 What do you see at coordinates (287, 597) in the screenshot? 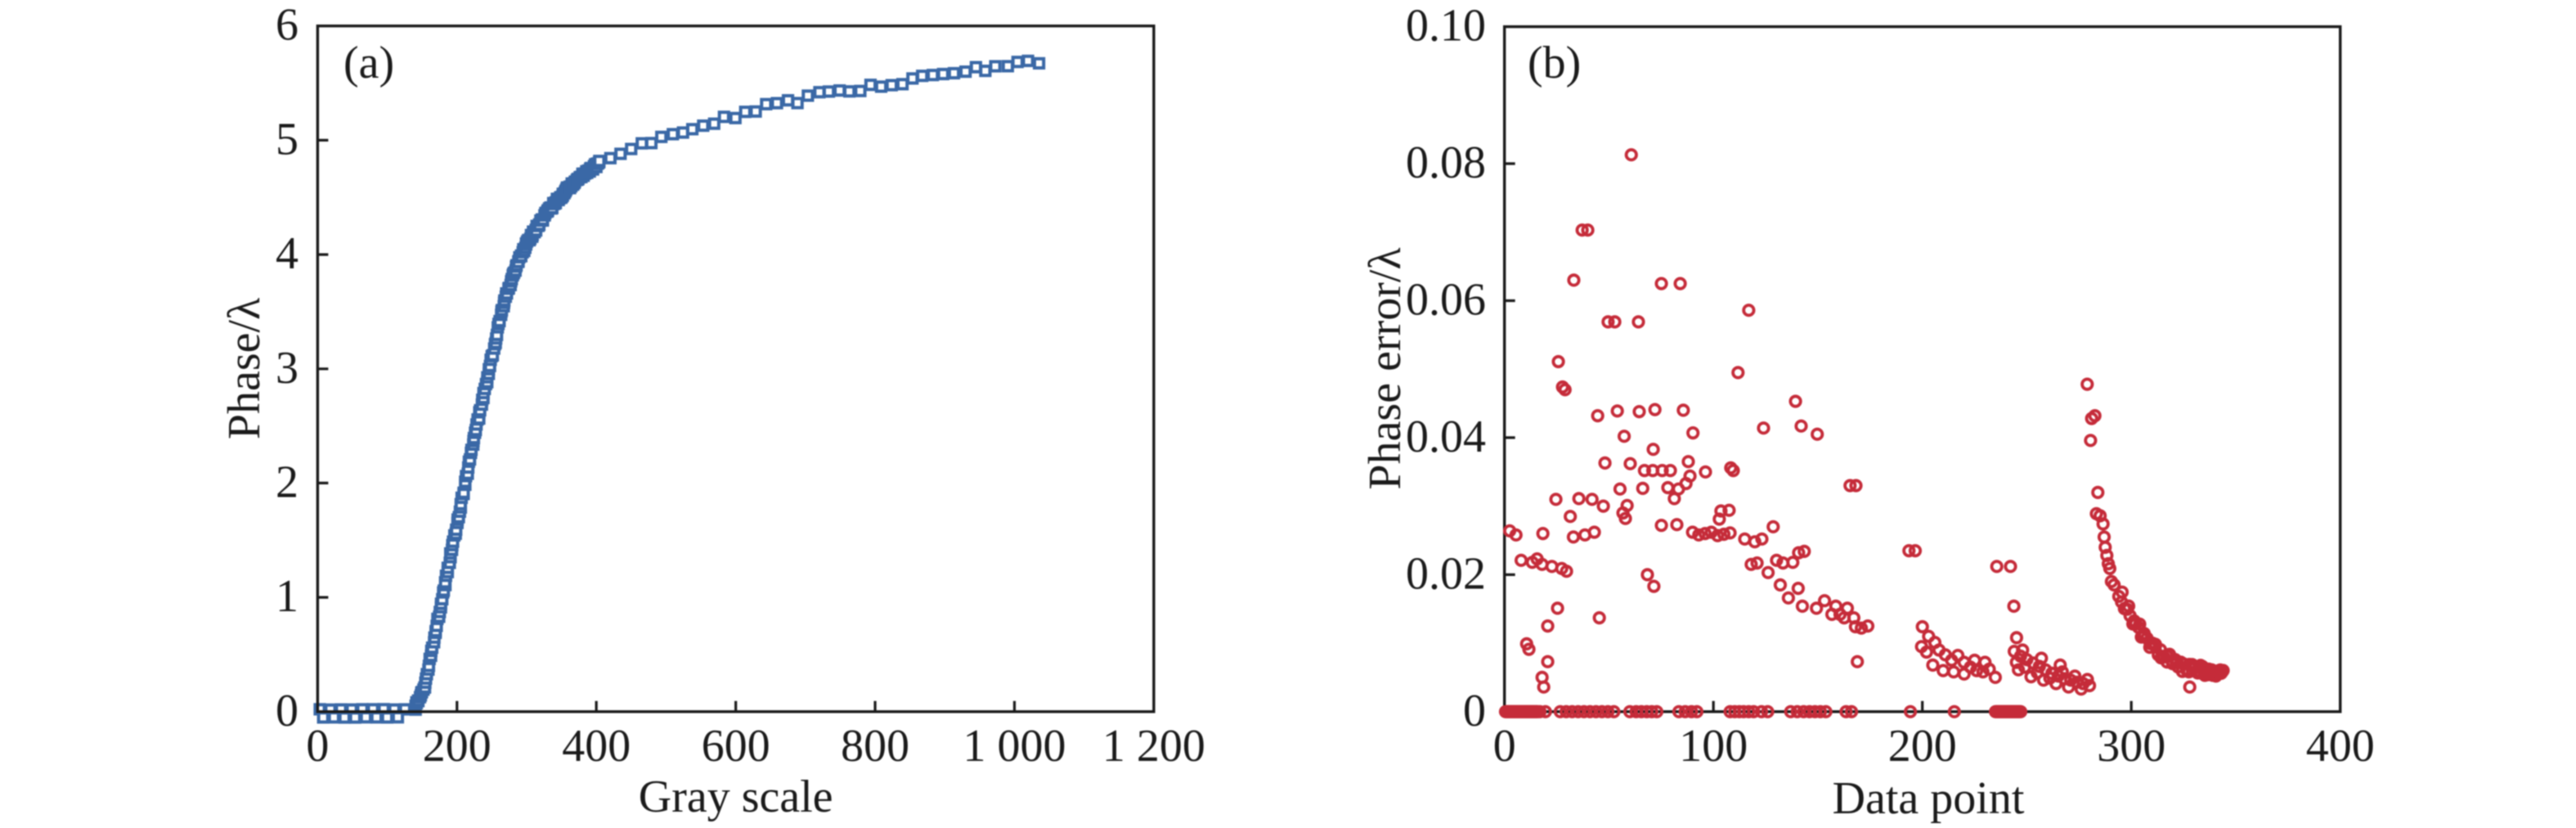
I see `svg-text: 1` at bounding box center [287, 597].